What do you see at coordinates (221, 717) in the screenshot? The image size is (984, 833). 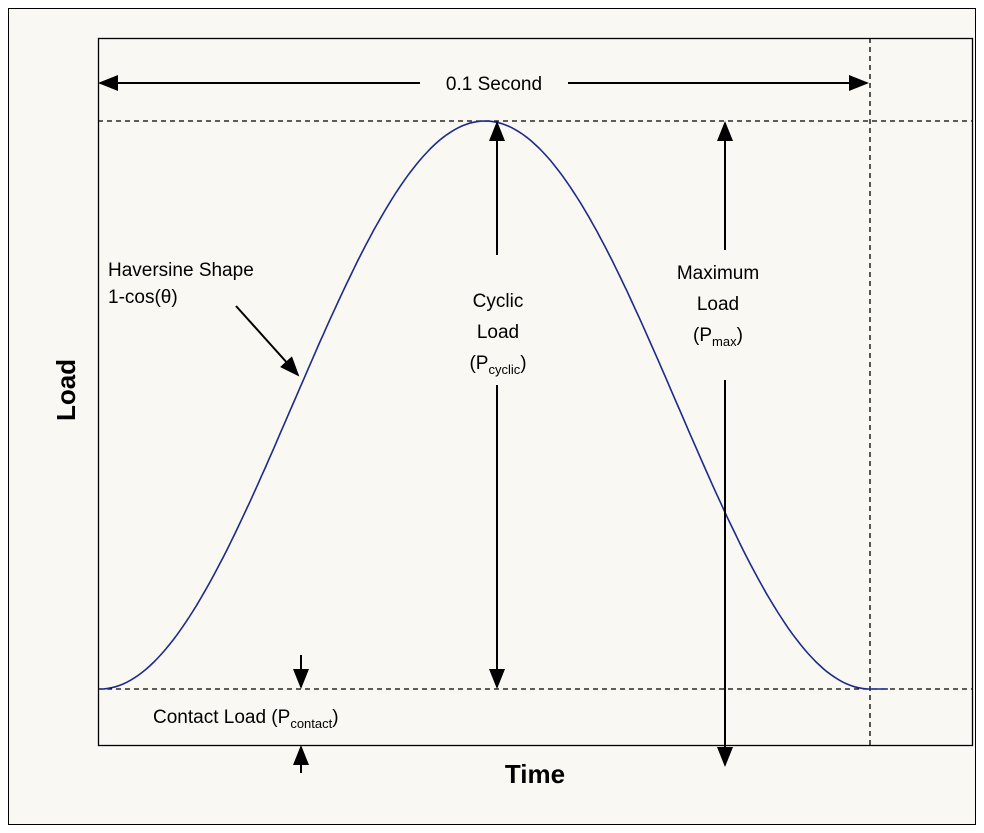 I see `text: Contact Load (P` at bounding box center [221, 717].